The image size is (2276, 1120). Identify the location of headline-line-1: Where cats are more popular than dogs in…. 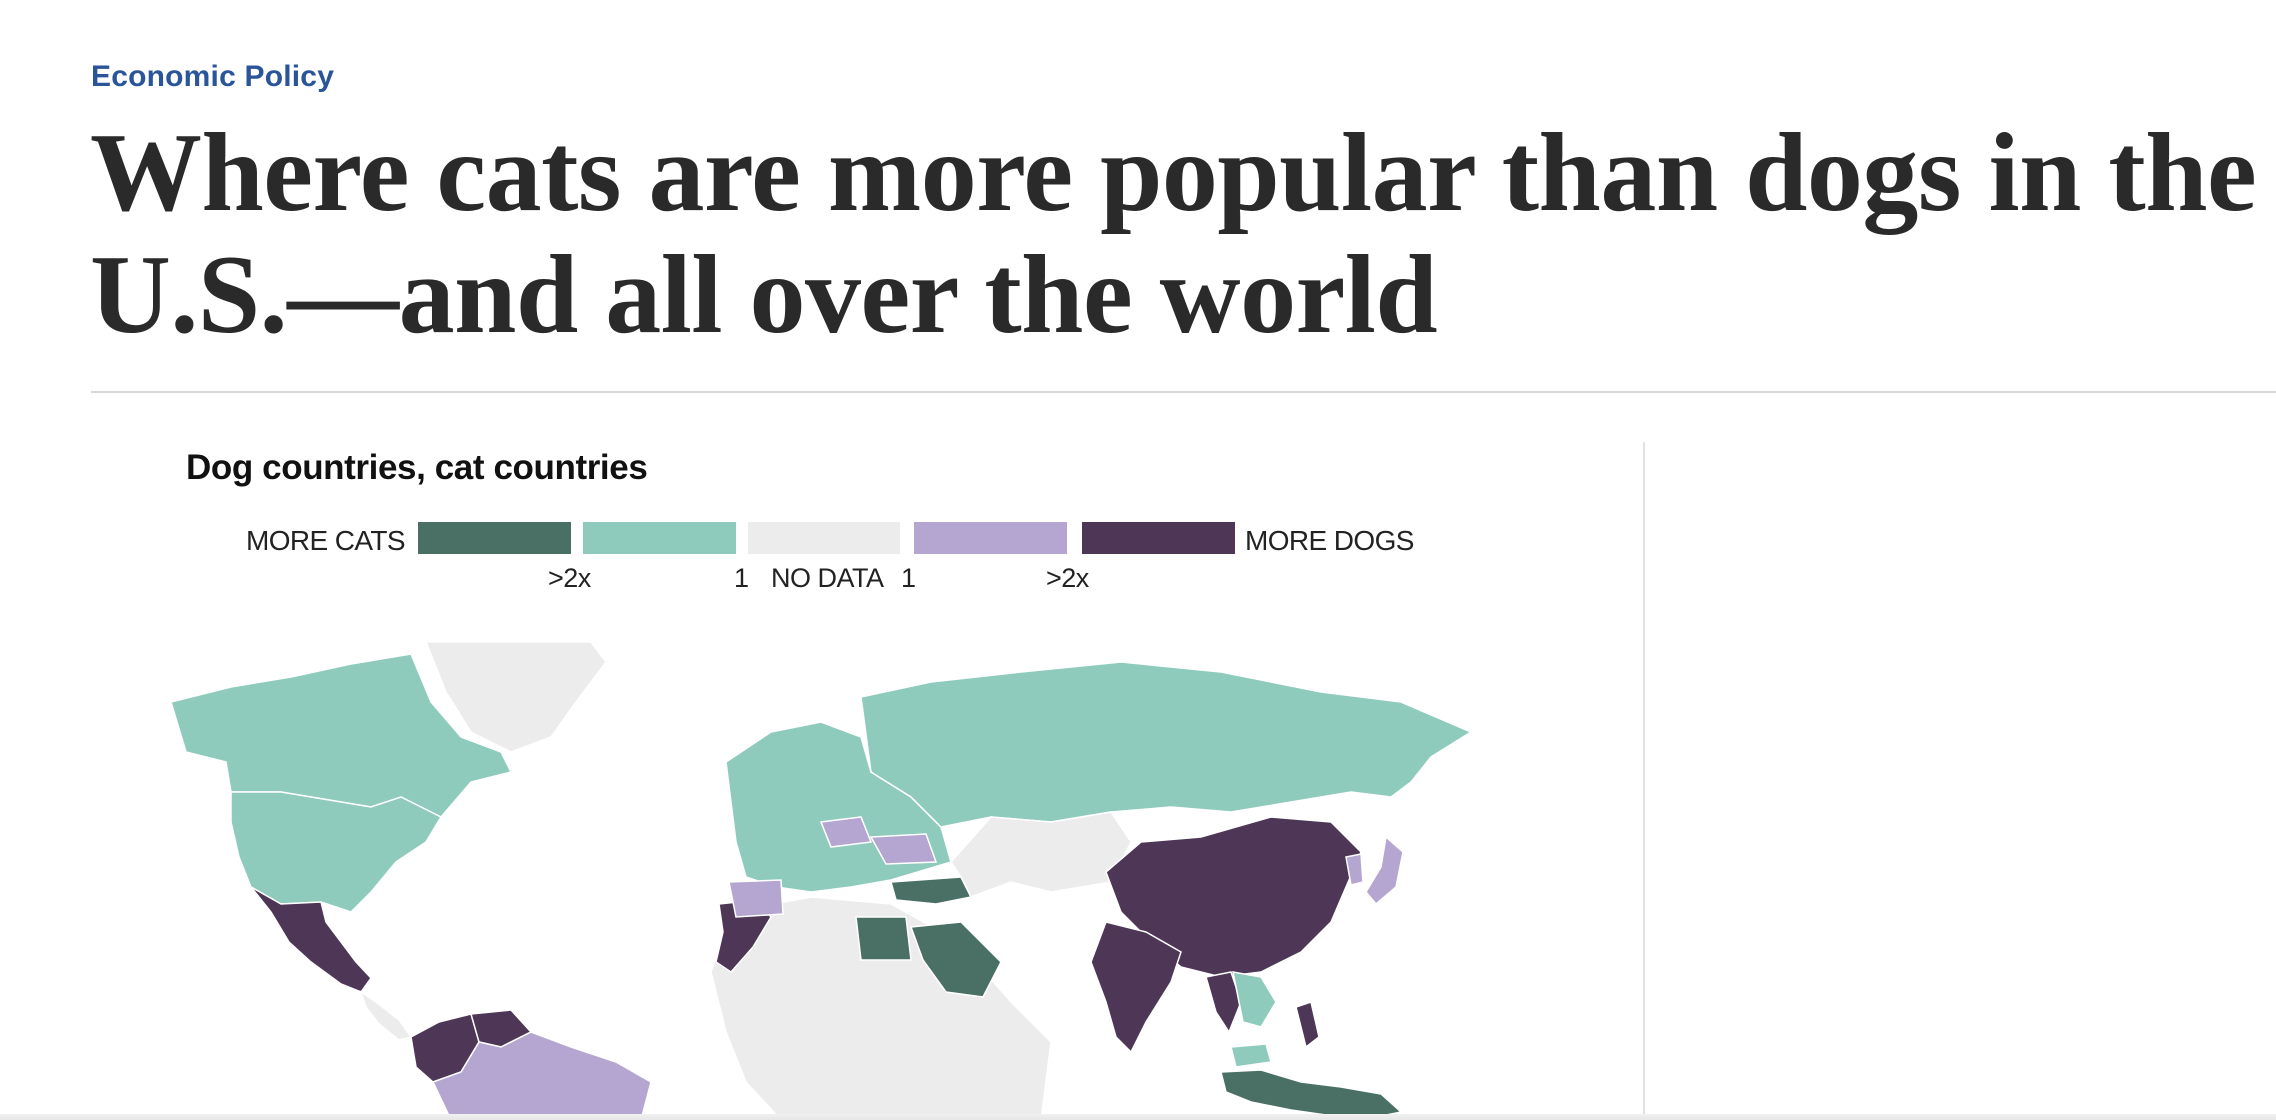
(1173, 173).